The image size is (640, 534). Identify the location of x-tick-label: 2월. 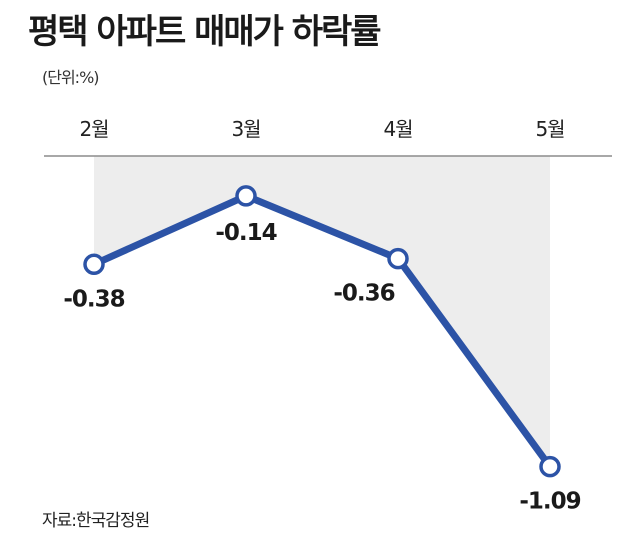
(93, 129).